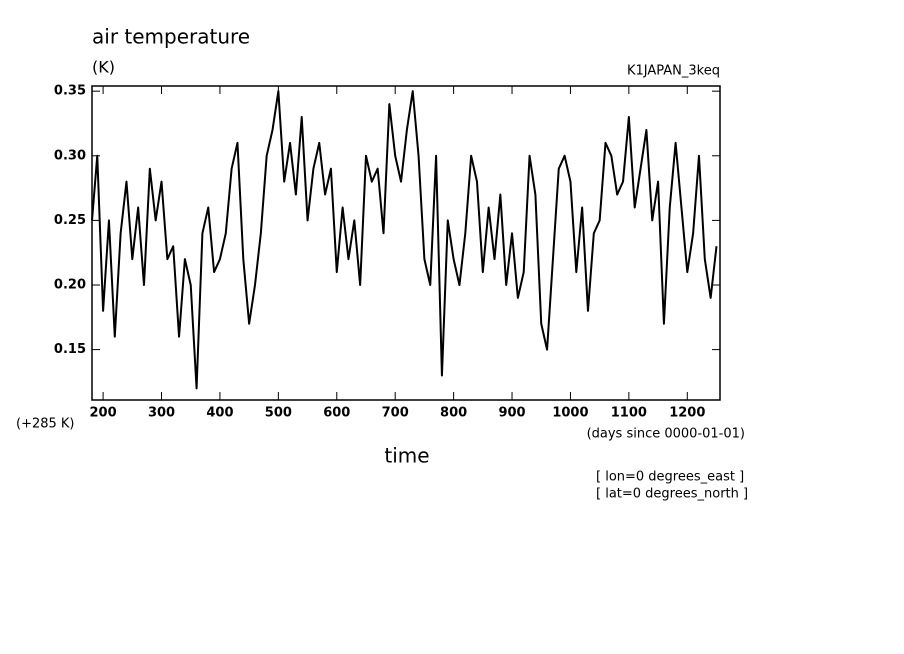 The image size is (904, 654). Describe the element at coordinates (570, 413) in the screenshot. I see `x-tick-label: 1000` at that location.